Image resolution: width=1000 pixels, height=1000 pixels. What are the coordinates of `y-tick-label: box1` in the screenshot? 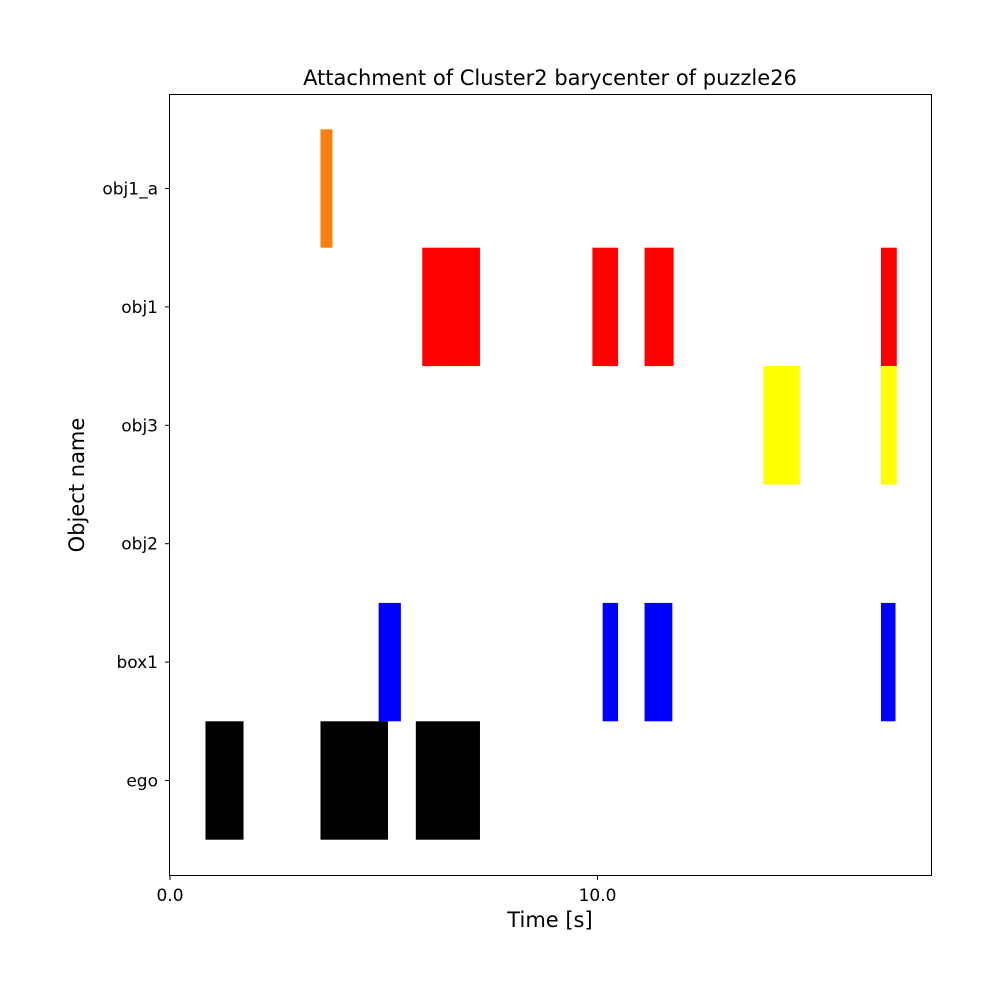 It's located at (137, 663).